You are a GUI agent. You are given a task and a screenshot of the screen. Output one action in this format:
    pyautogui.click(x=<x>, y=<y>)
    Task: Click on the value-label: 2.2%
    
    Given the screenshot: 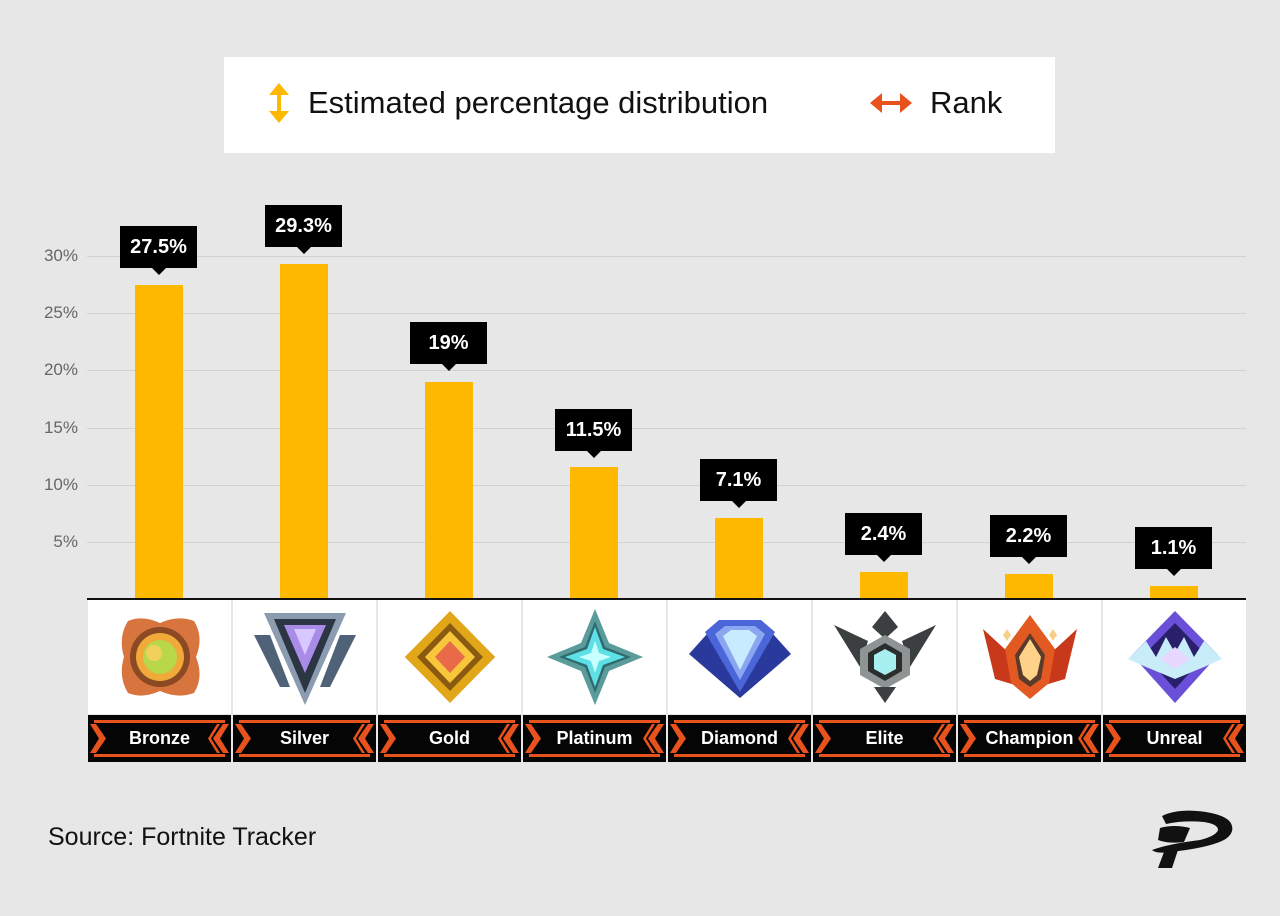 What is the action you would take?
    pyautogui.click(x=1028, y=539)
    